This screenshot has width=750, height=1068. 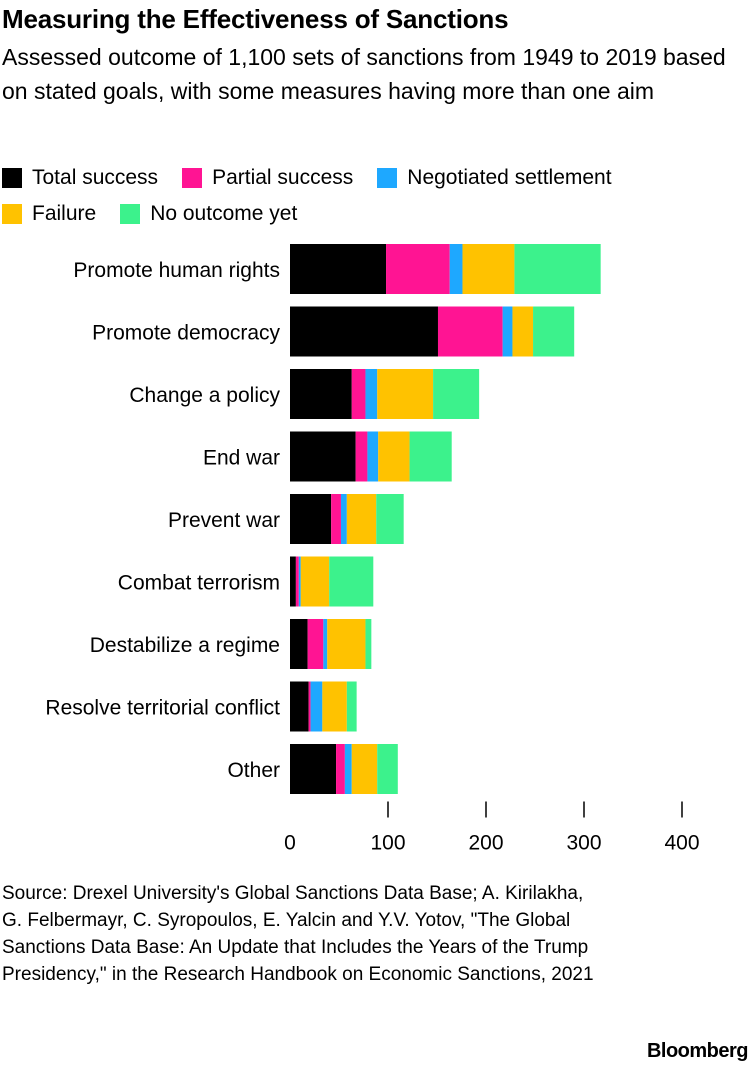 I want to click on x-tick-label: 200, so click(x=485, y=843).